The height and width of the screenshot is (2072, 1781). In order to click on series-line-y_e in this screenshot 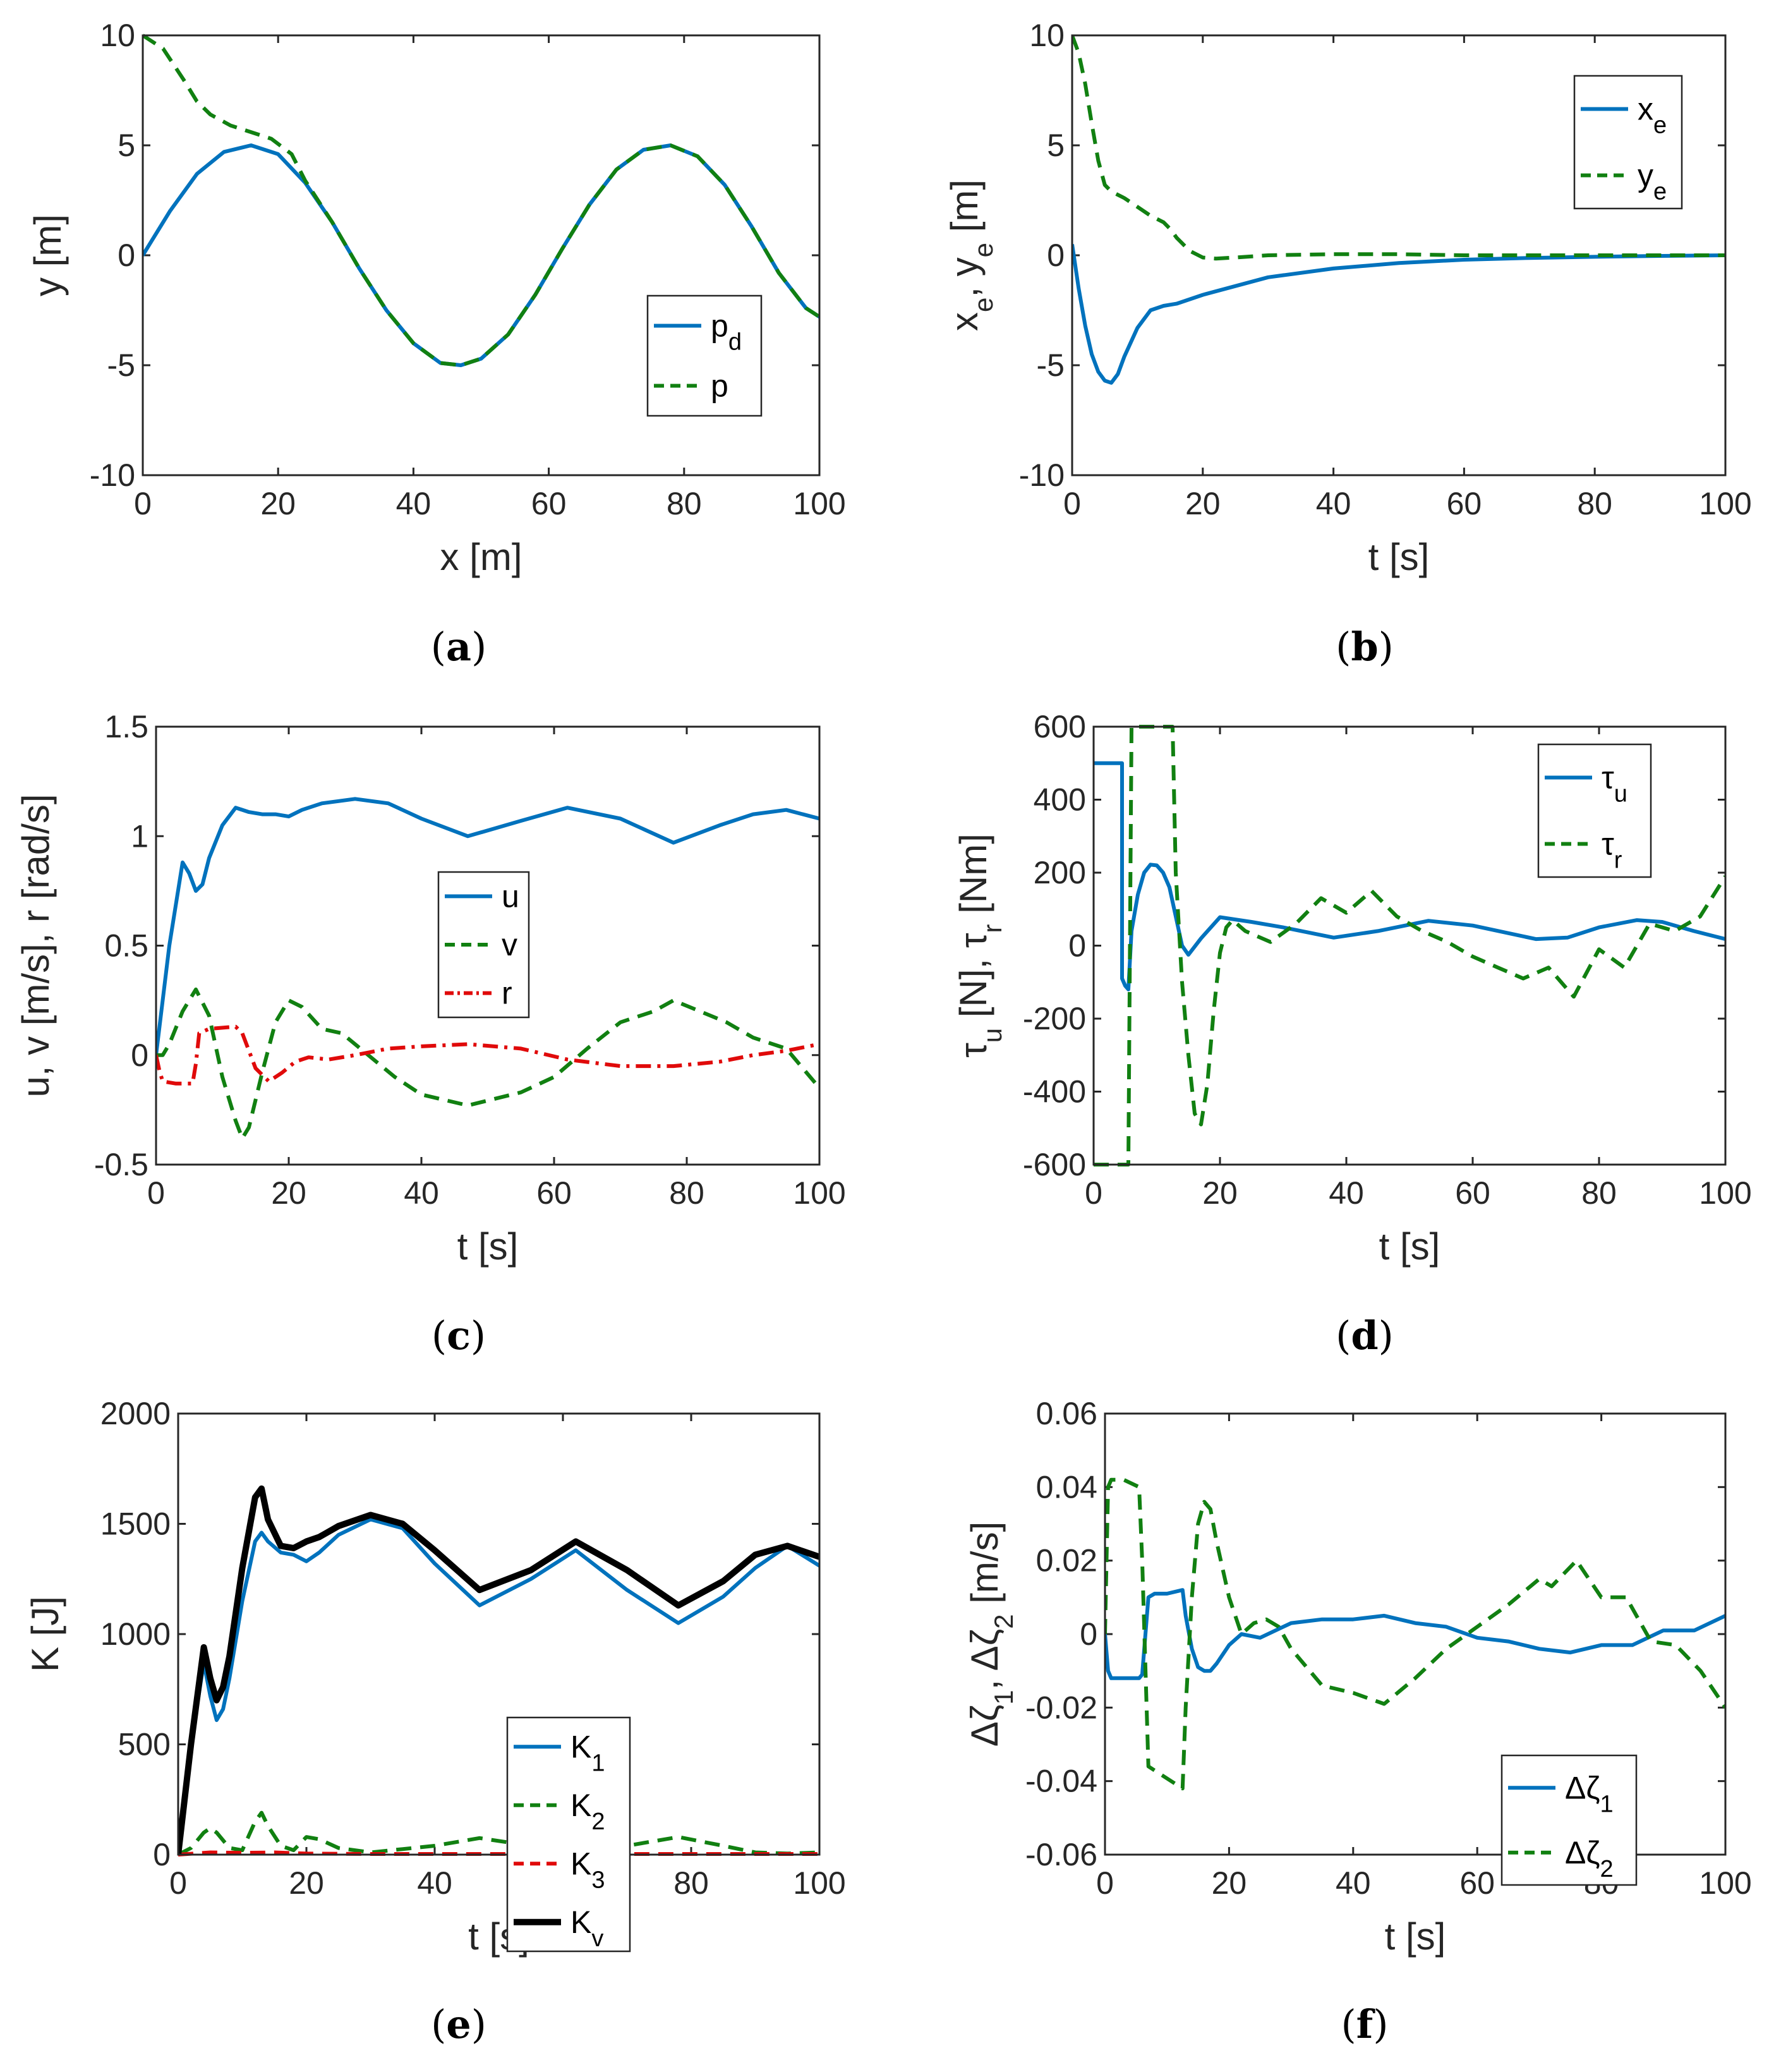, I will do `click(1399, 147)`.